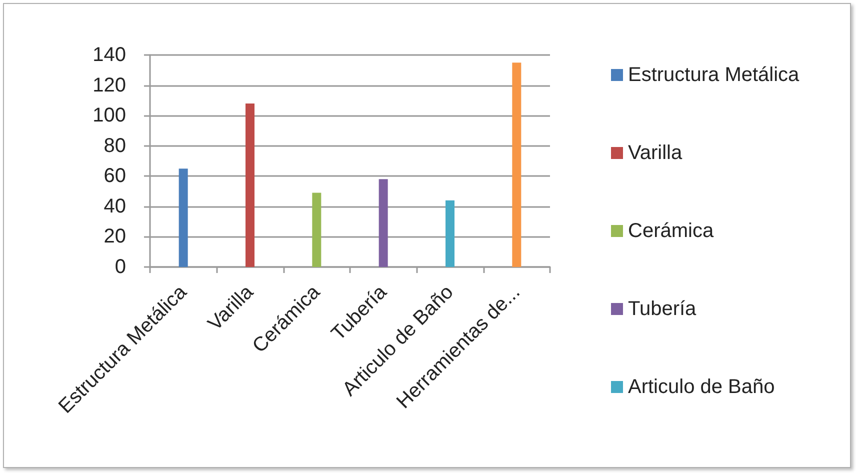 The width and height of the screenshot is (856, 473). Describe the element at coordinates (120, 267) in the screenshot. I see `y-tick-label: 0` at that location.